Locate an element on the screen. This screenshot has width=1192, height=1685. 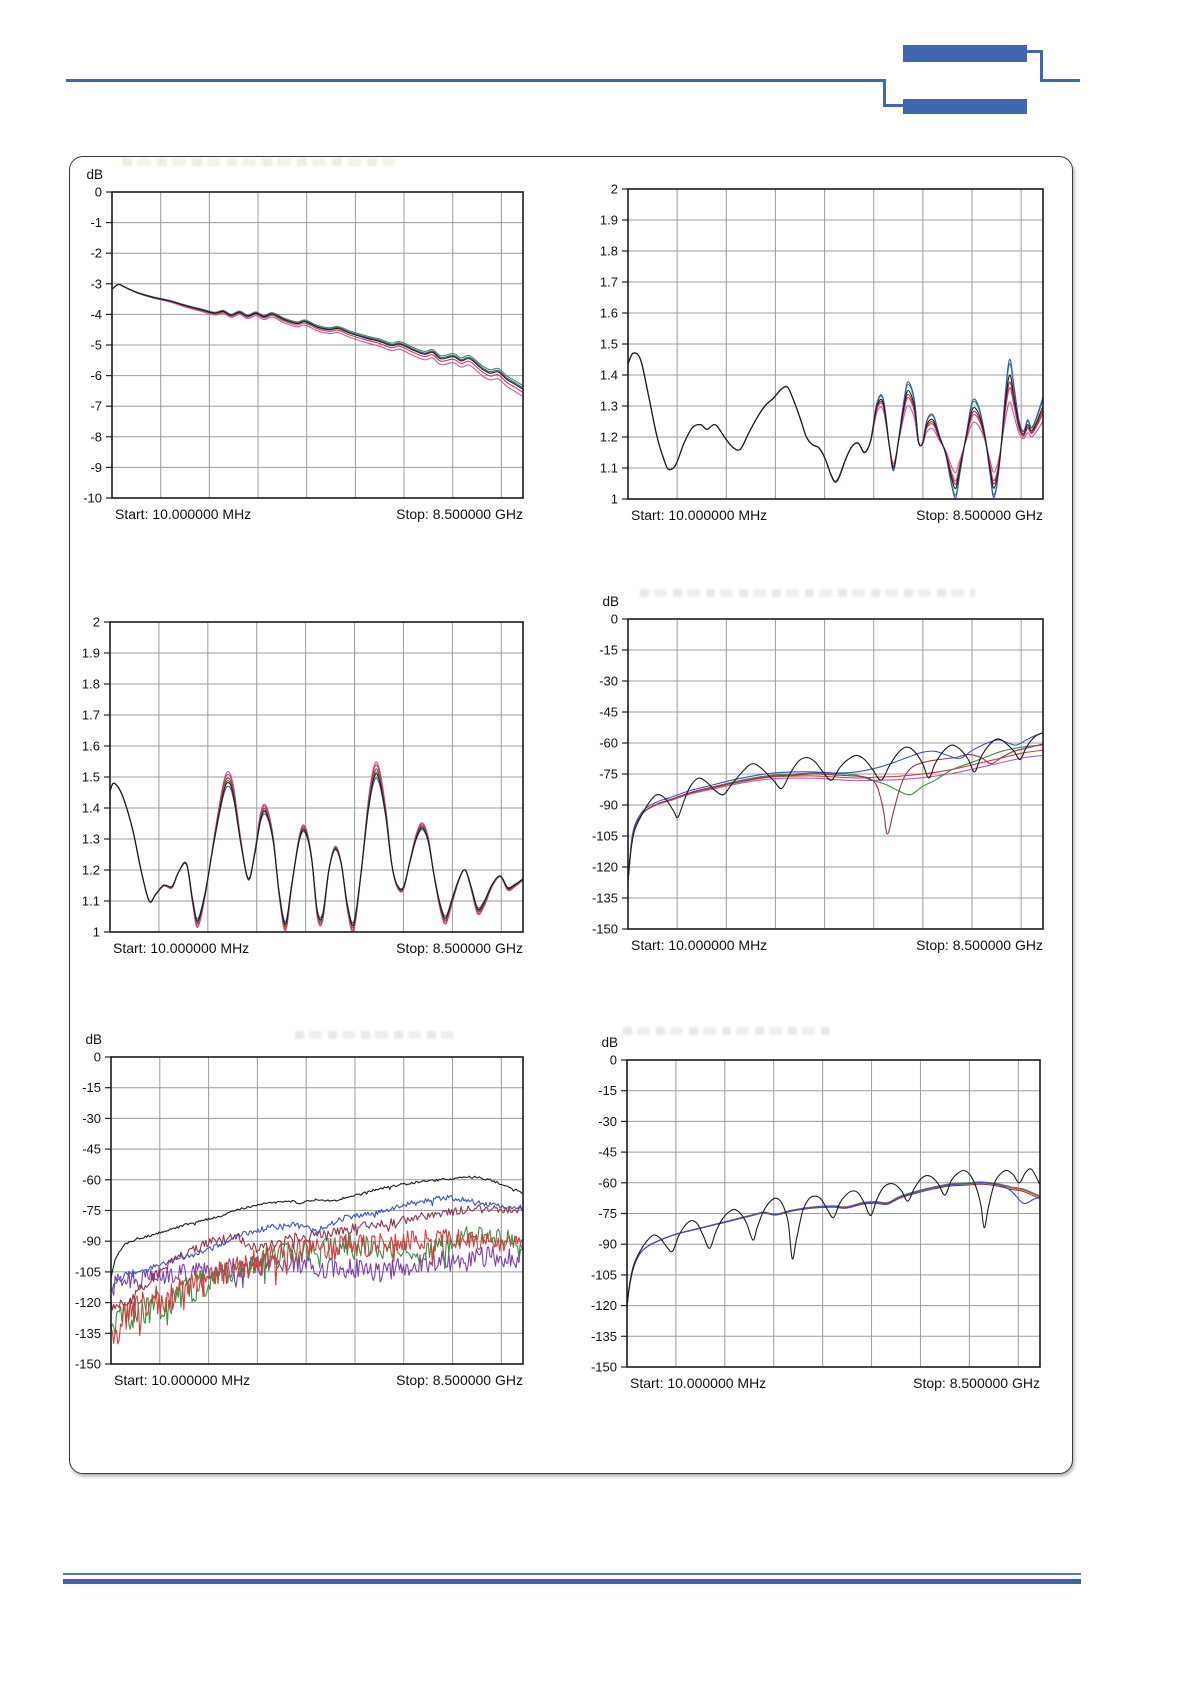
header-rule-step-vertical is located at coordinates (884, 93).